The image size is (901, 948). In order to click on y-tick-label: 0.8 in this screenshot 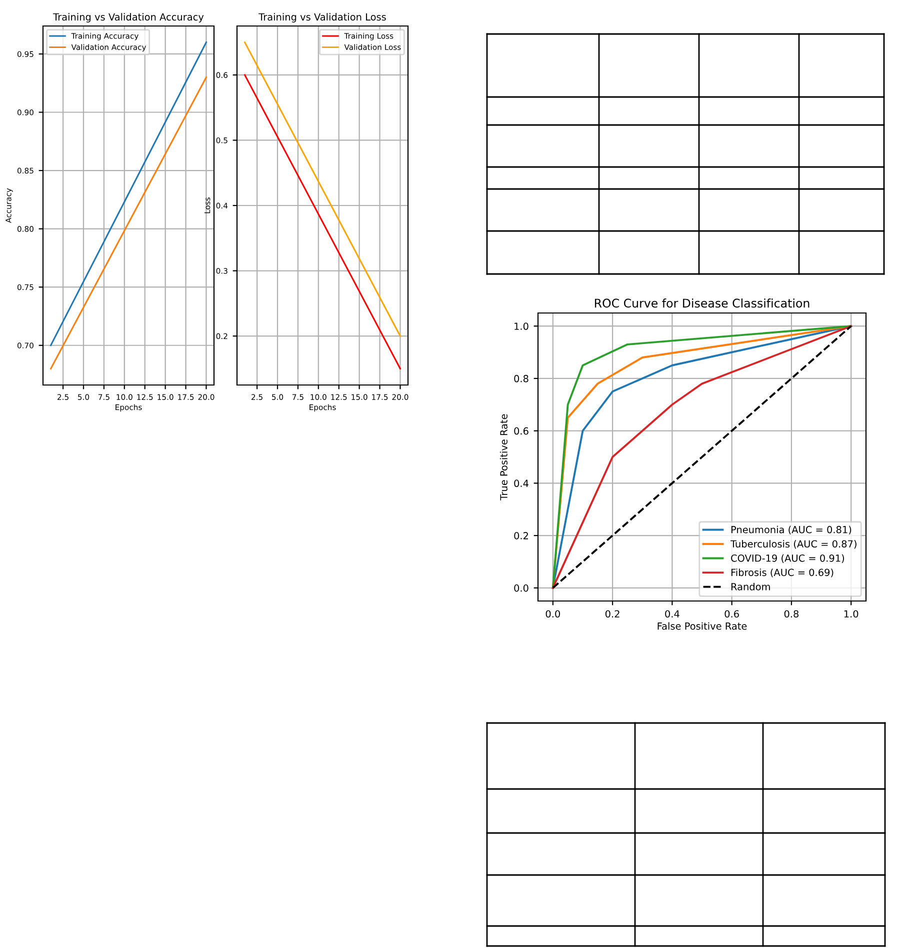, I will do `click(521, 378)`.